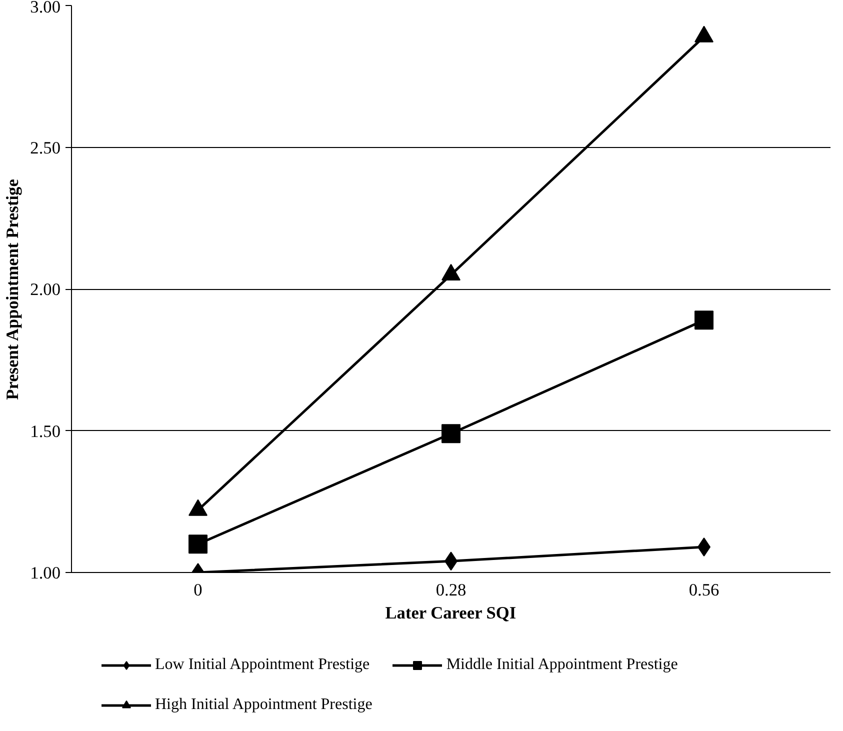 The image size is (843, 731). I want to click on legend-label: High Initial Appointment Prestige, so click(263, 705).